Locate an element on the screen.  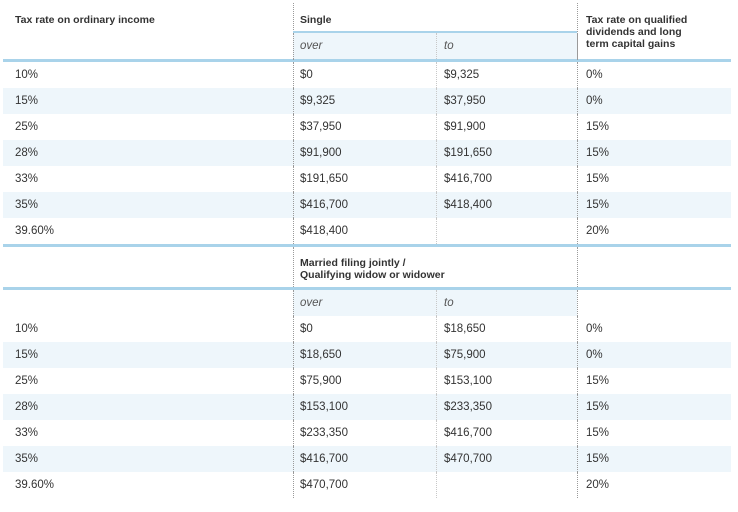
to-cell: $470,700 is located at coordinates (506, 459).